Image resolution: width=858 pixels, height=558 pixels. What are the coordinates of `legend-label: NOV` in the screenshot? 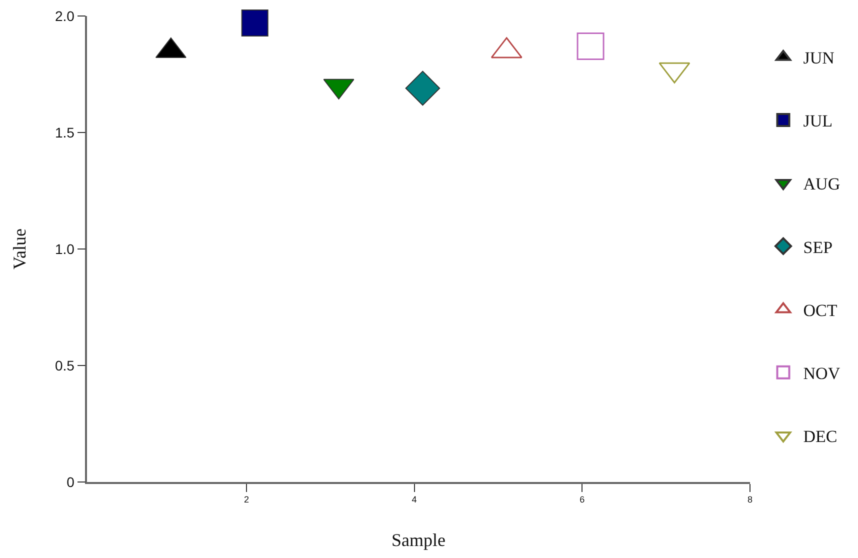 It's located at (822, 373).